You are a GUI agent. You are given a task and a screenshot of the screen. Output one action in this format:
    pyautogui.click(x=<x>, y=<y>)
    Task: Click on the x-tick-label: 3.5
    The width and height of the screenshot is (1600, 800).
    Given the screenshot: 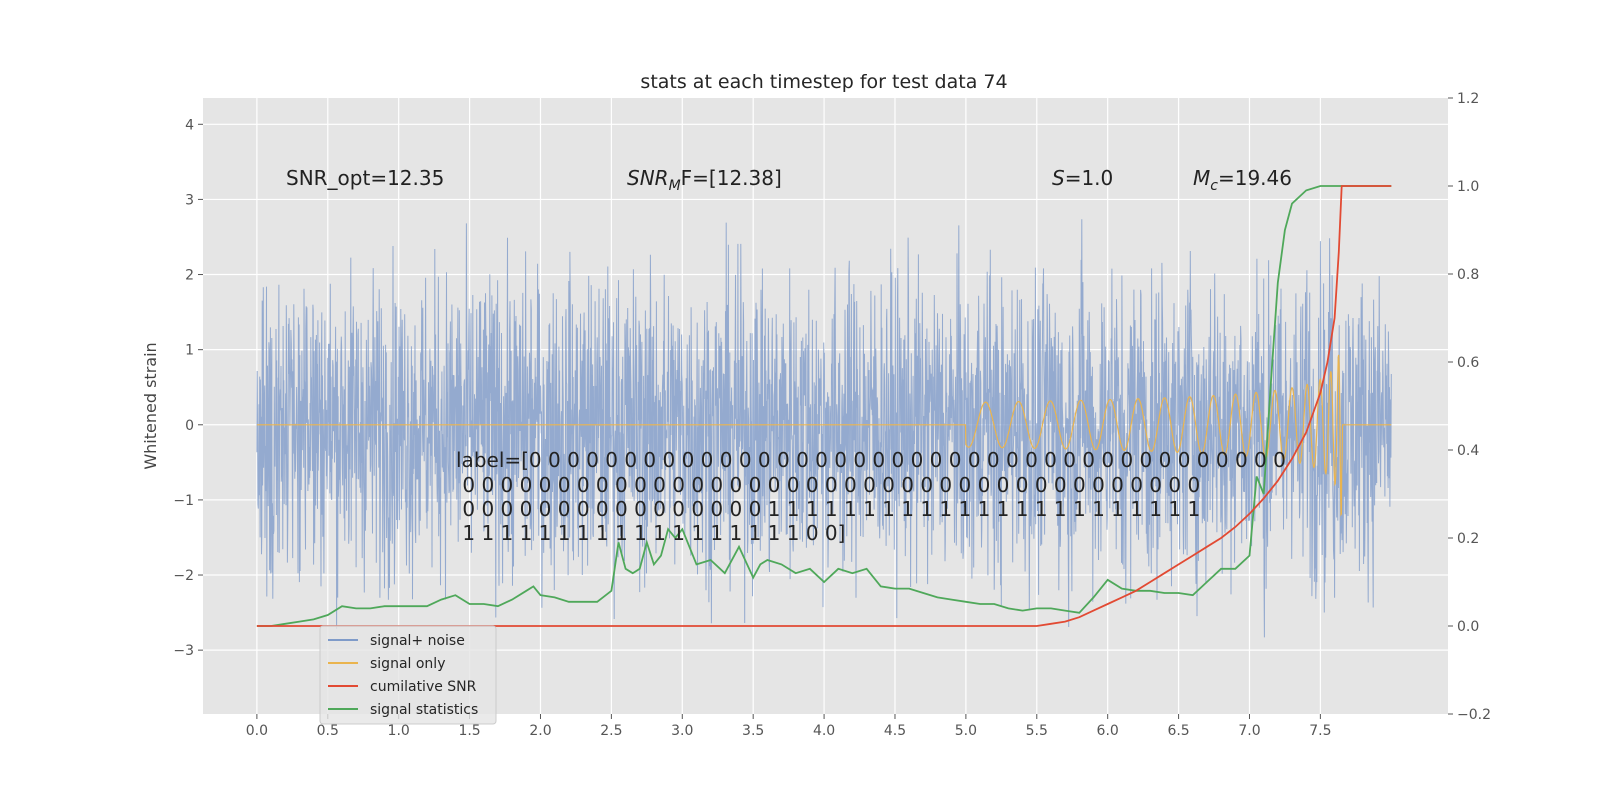 What is the action you would take?
    pyautogui.click(x=753, y=731)
    